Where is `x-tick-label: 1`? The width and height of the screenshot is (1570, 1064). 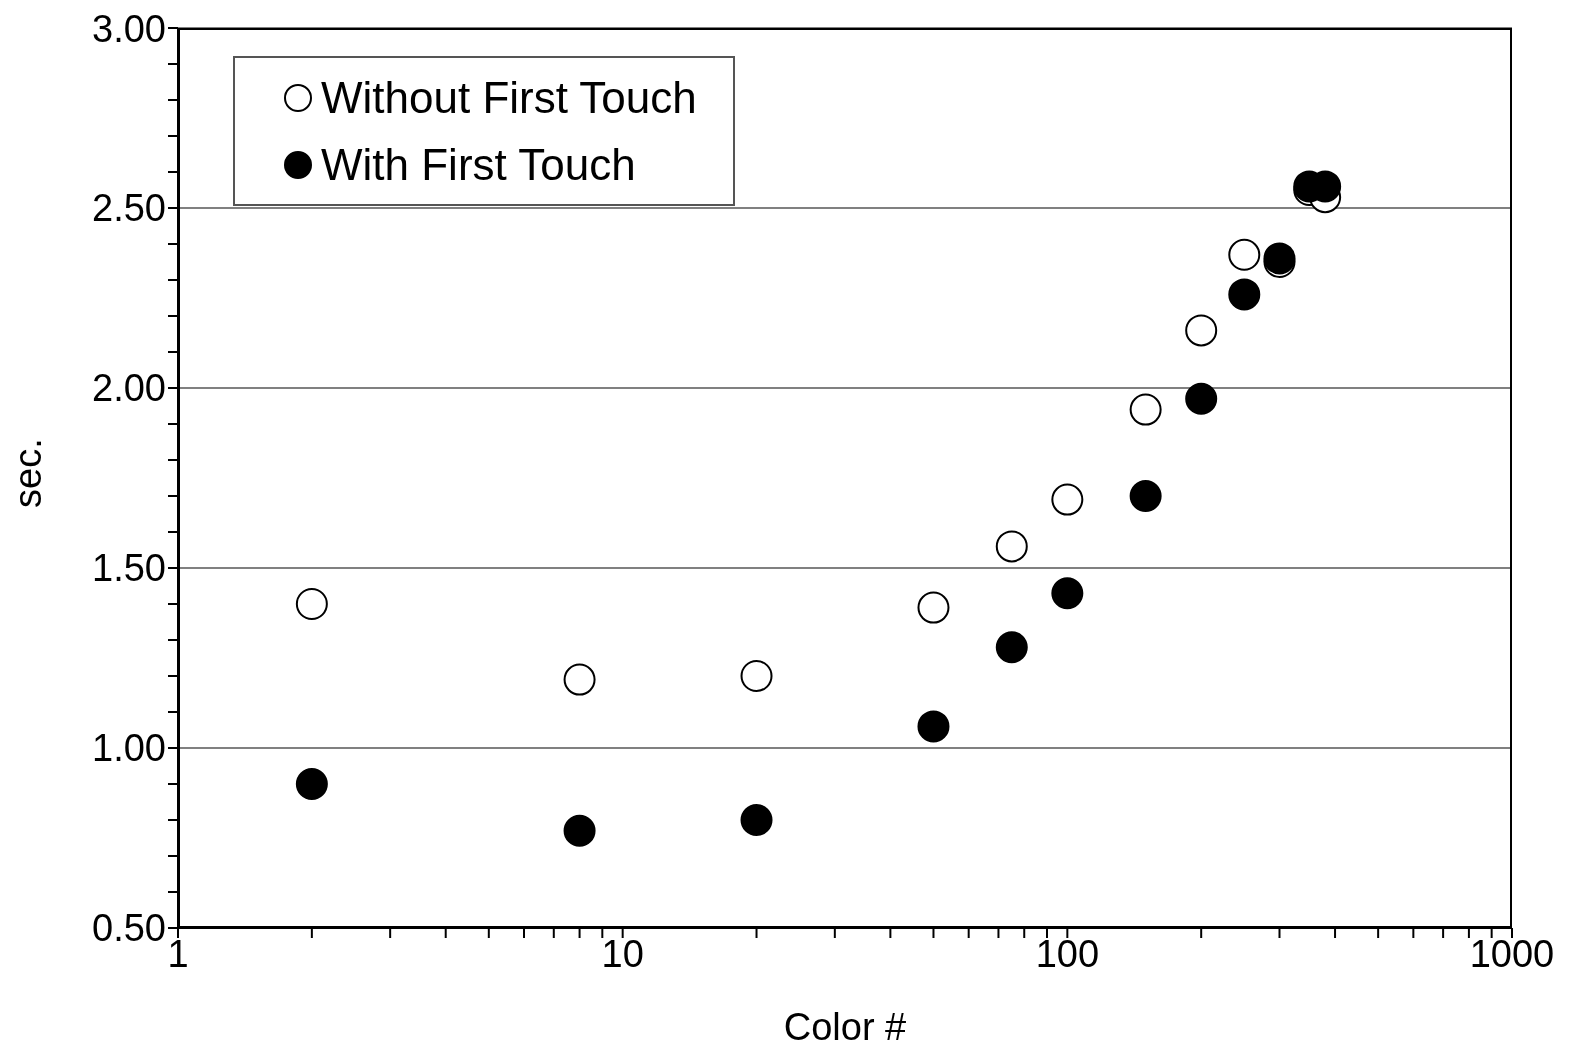
x-tick-label: 1 is located at coordinates (178, 953).